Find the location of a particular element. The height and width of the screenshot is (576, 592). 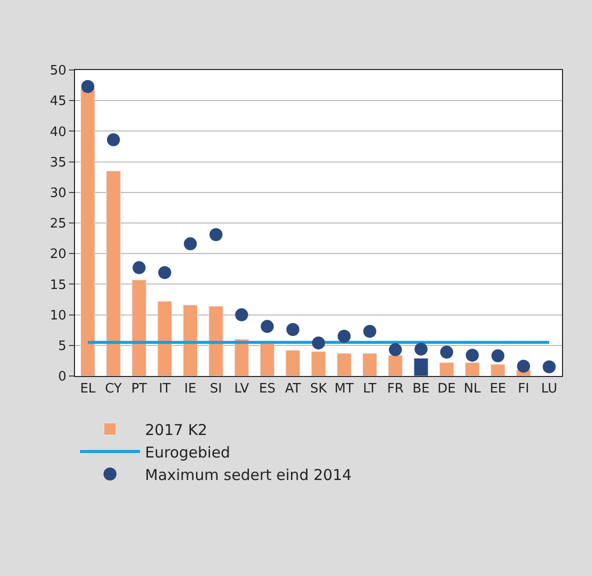

x-tick-label: FR is located at coordinates (395, 389).